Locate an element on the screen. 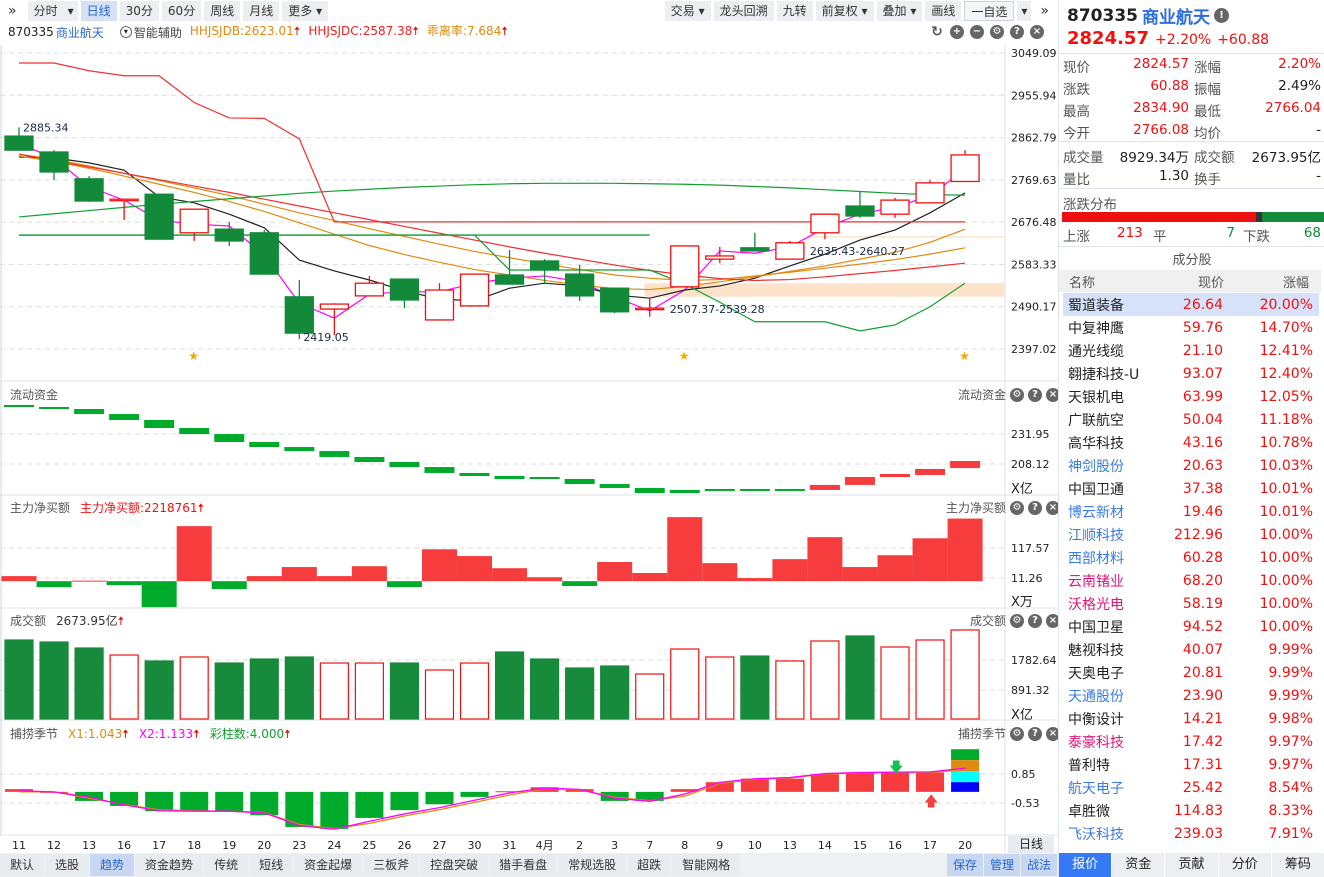  zoom-out-icon: − is located at coordinates (977, 32).